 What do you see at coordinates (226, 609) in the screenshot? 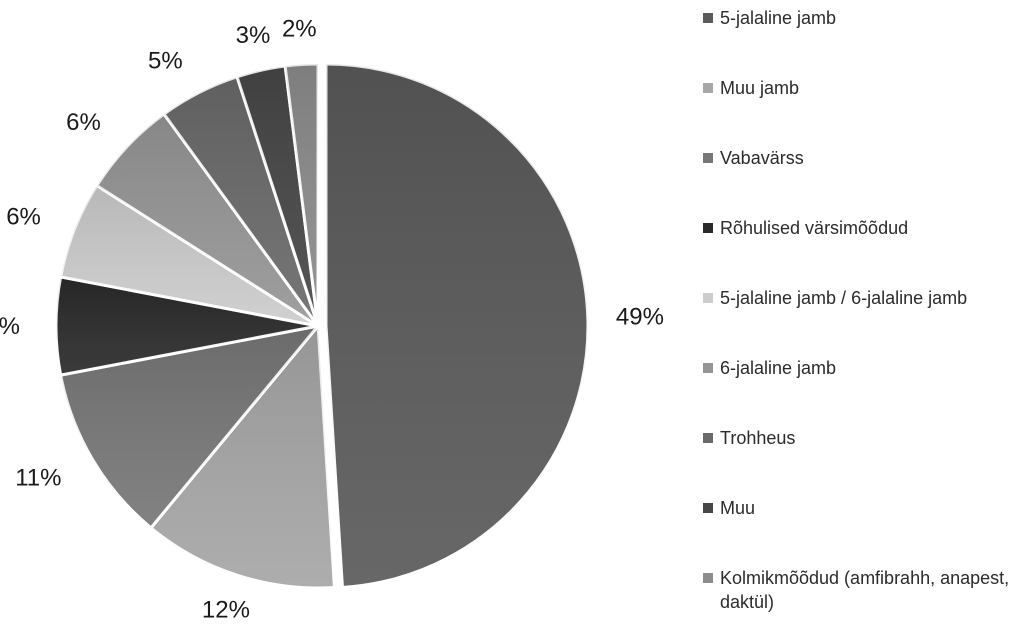
I see `data-label-2: 12%` at bounding box center [226, 609].